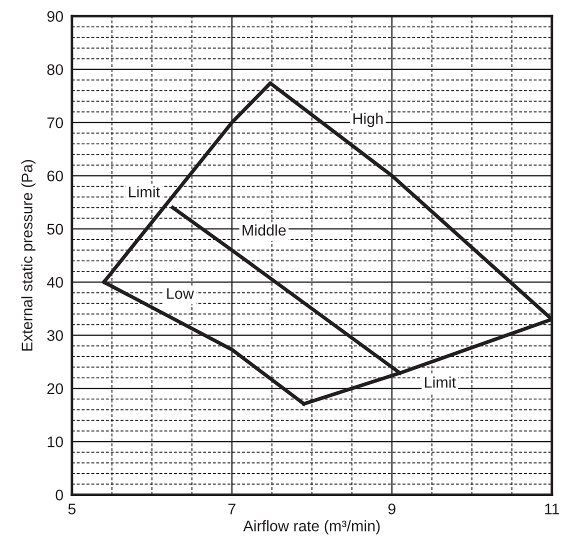 The width and height of the screenshot is (562, 539). What do you see at coordinates (60, 495) in the screenshot?
I see `y-tick-label: 0` at bounding box center [60, 495].